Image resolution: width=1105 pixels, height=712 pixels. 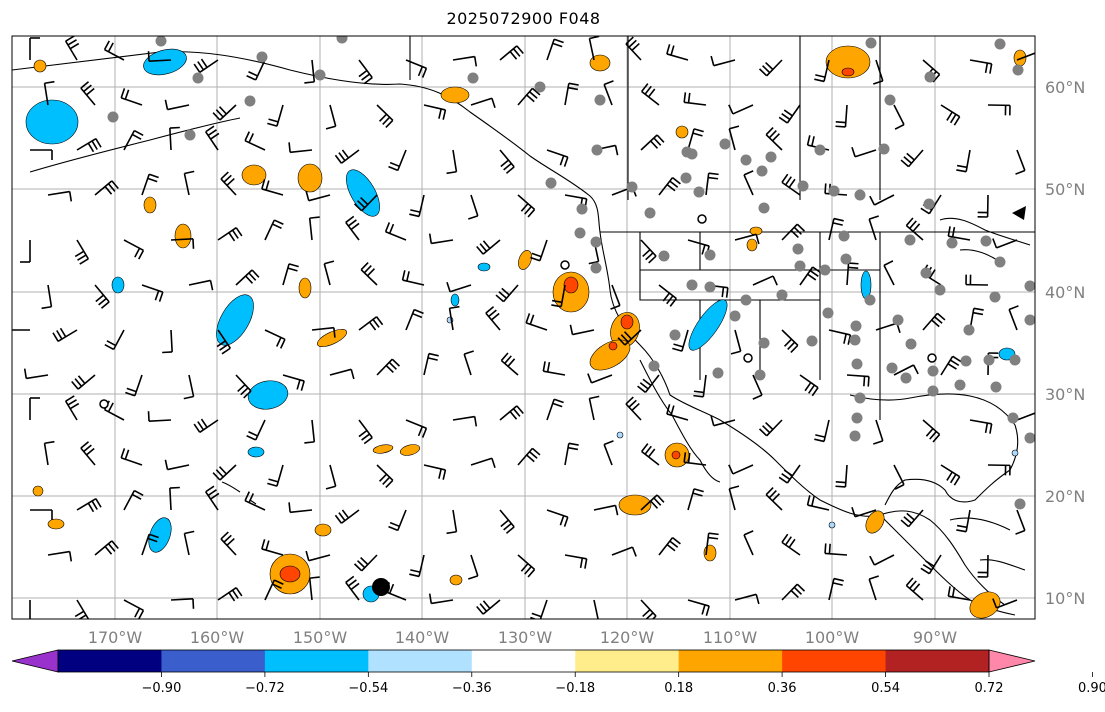 I want to click on latitude-label: 30°N, so click(x=1065, y=394).